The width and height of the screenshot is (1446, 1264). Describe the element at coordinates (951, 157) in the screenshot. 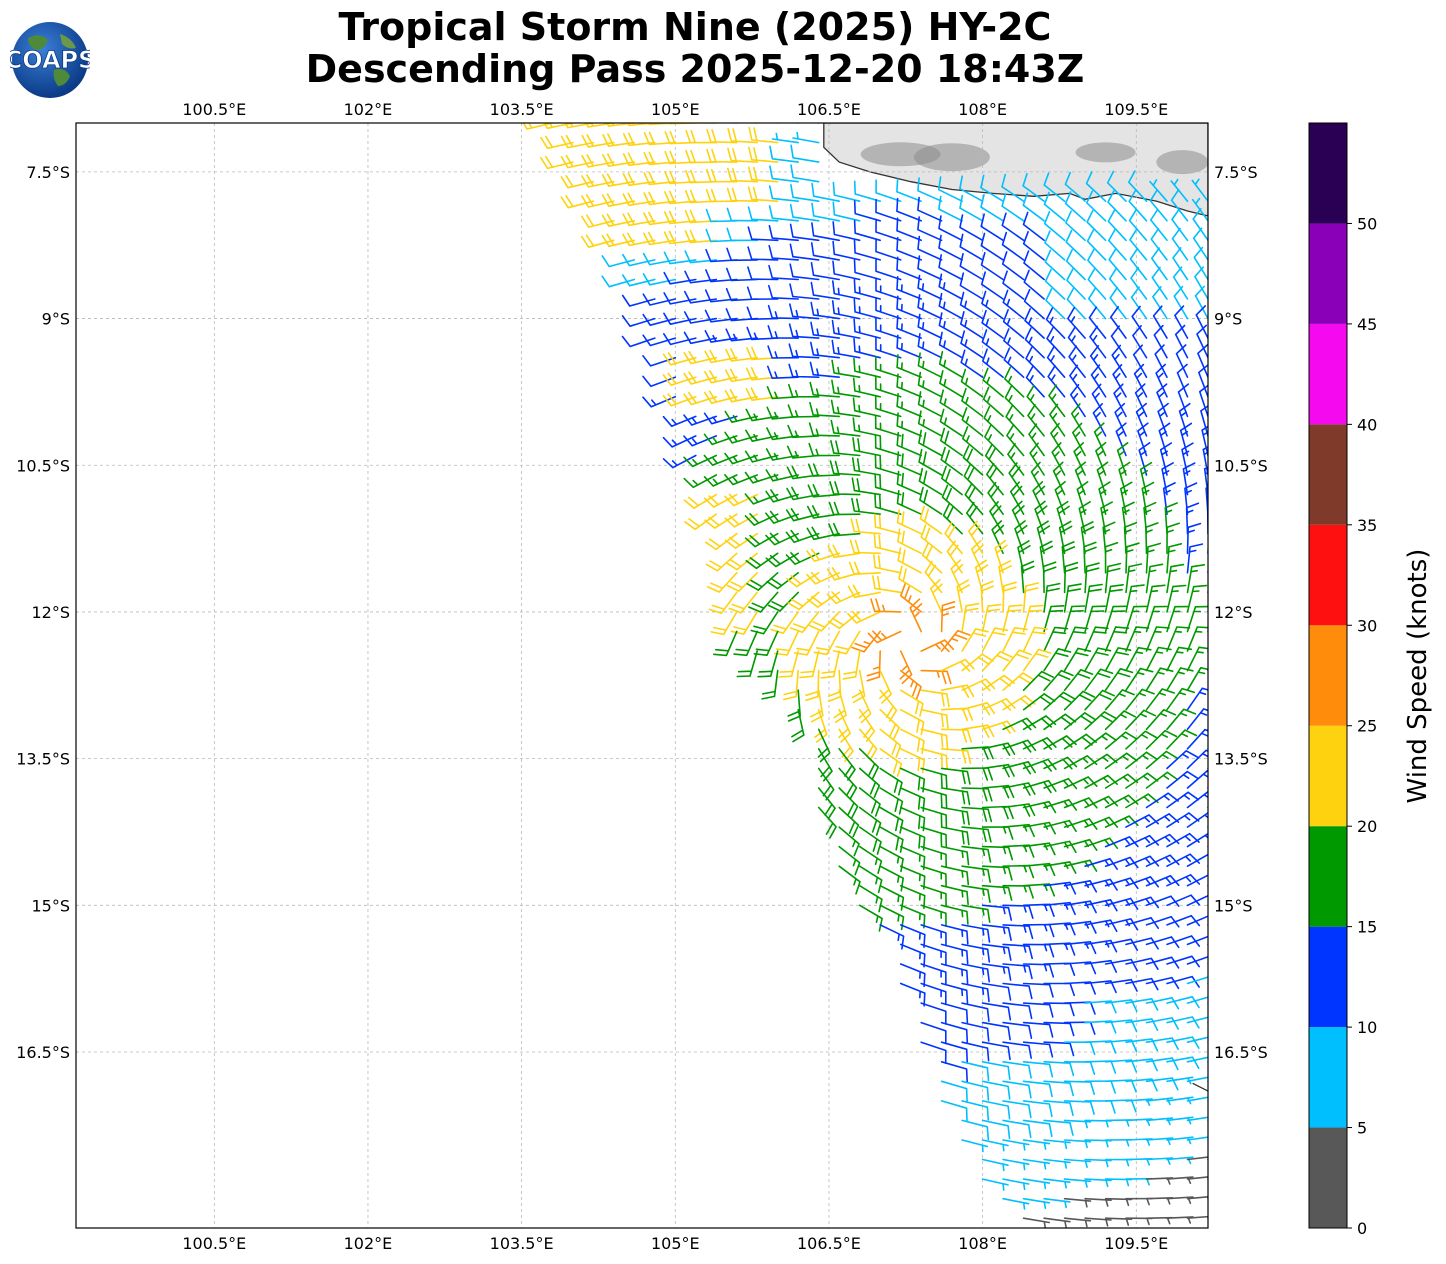

I see `terrain-shade` at that location.